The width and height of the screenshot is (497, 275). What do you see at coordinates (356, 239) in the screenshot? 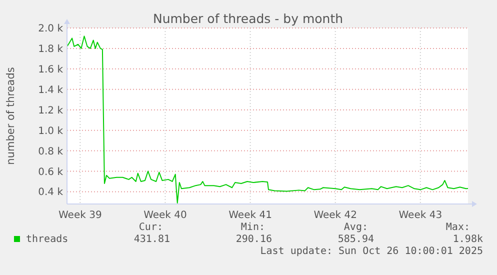
I see `text: 585.94` at bounding box center [356, 239].